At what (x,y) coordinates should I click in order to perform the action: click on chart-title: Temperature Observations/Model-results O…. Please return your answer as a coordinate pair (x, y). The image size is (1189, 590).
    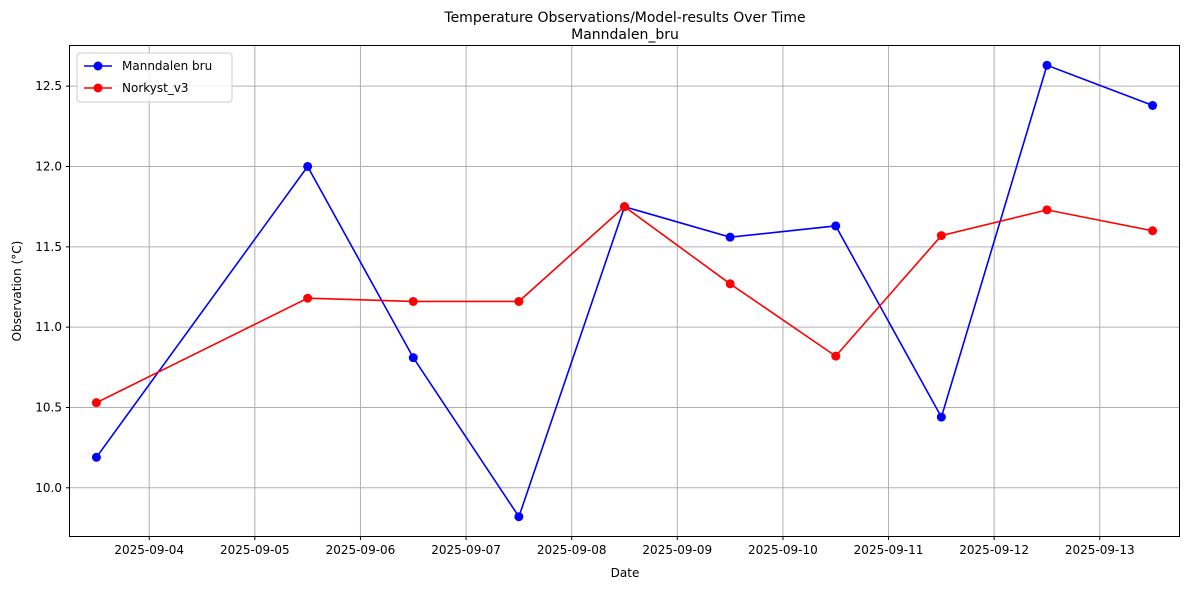
    Looking at the image, I should click on (624, 18).